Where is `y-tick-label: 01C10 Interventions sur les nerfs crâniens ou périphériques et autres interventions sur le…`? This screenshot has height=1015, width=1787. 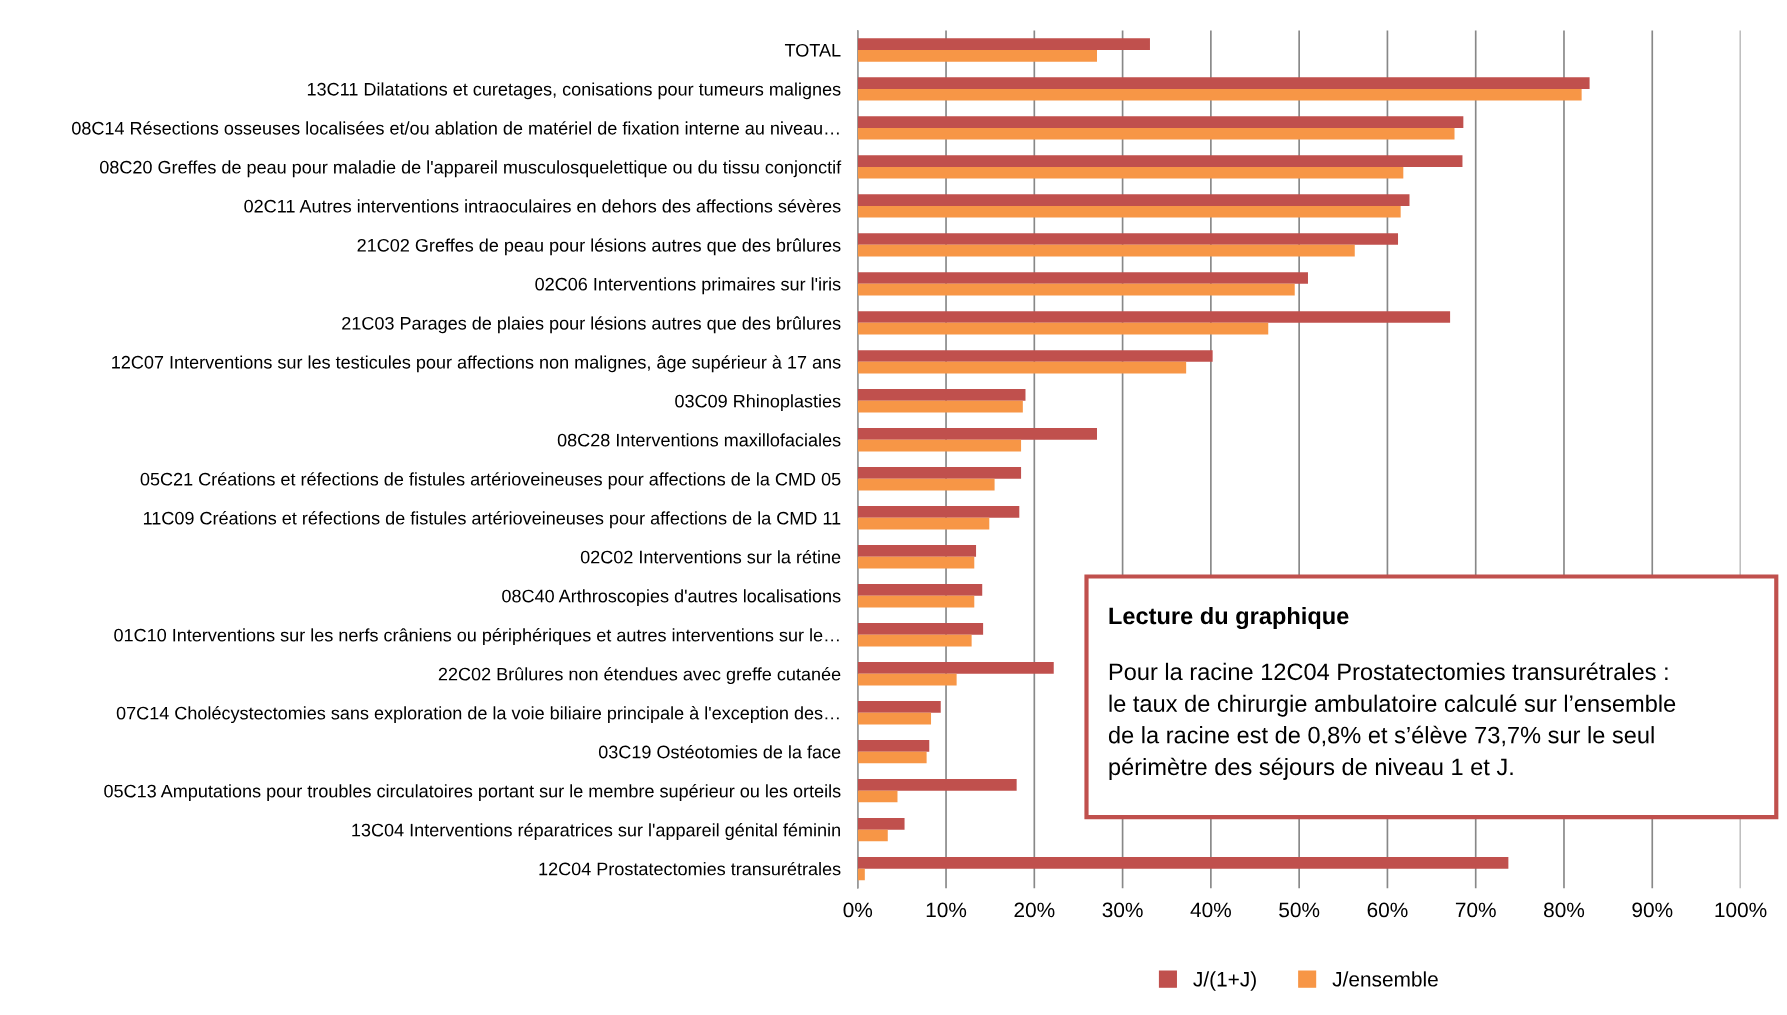
y-tick-label: 01C10 Interventions sur les nerfs crâniens ou périphériques et autres interventions sur le… is located at coordinates (476, 637).